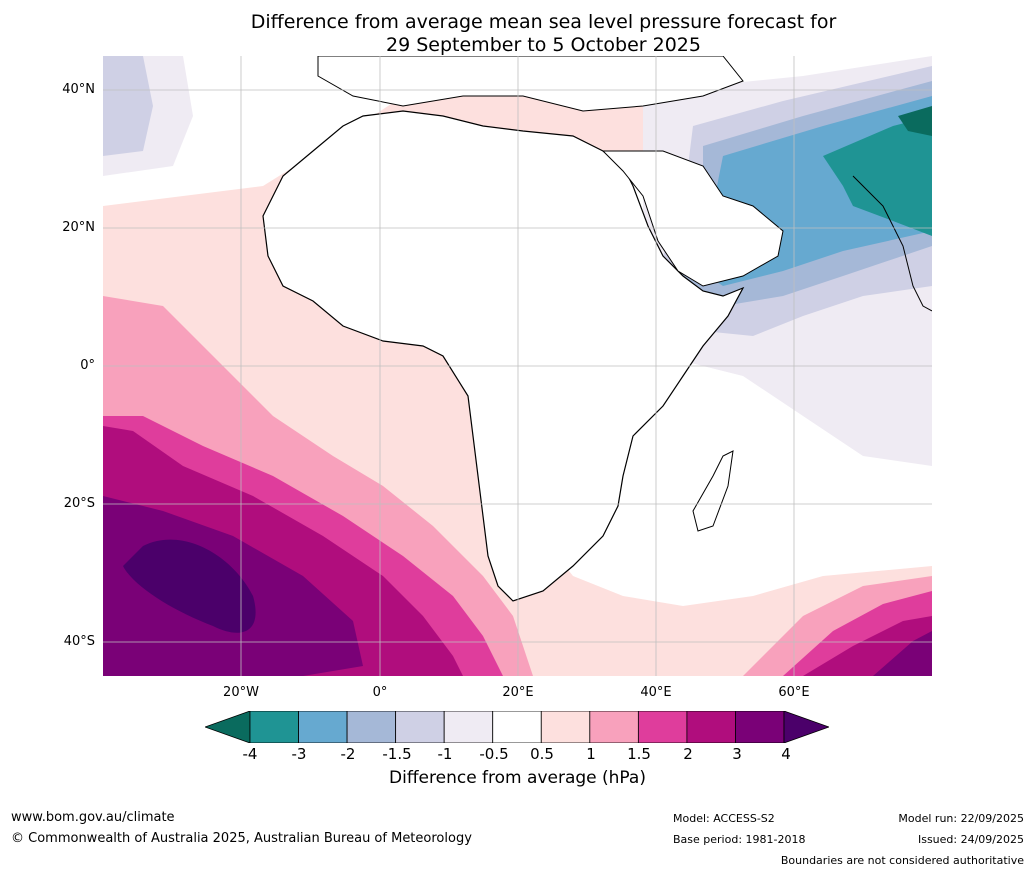 The image size is (1035, 873). Describe the element at coordinates (639, 754) in the screenshot. I see `colorbar-tick: 1.5` at that location.